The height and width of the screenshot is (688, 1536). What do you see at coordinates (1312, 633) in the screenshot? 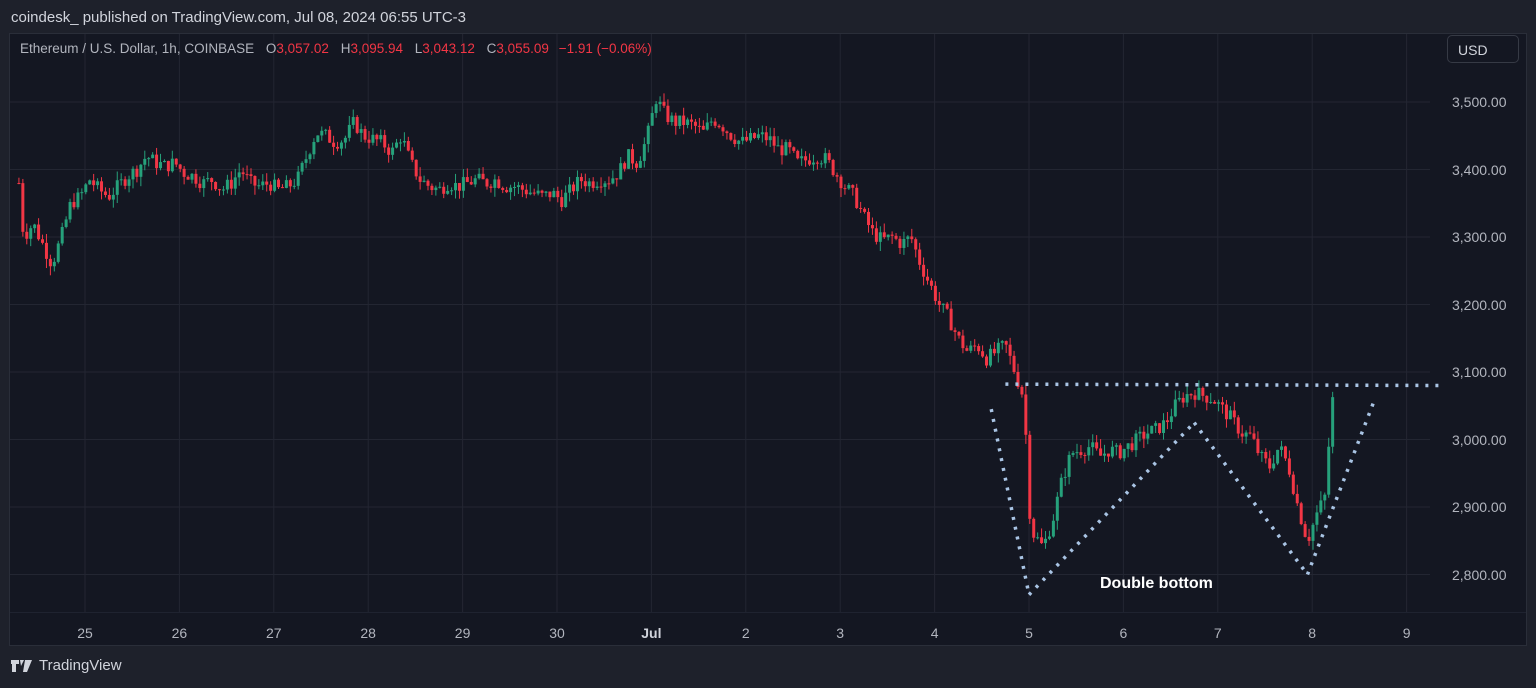
I see `time-tick-label: 8` at bounding box center [1312, 633].